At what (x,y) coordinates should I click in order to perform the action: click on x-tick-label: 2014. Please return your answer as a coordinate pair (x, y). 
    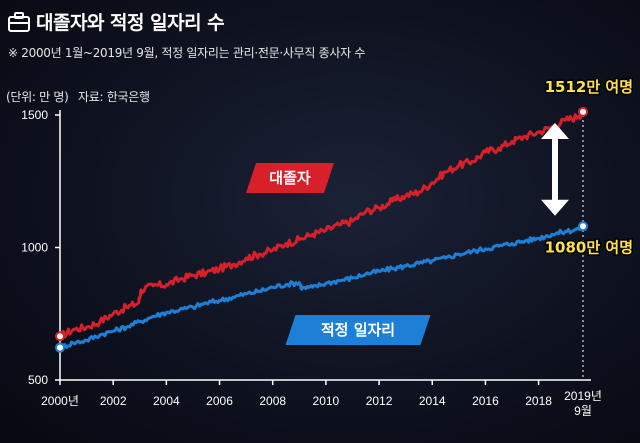
    Looking at the image, I should click on (432, 401).